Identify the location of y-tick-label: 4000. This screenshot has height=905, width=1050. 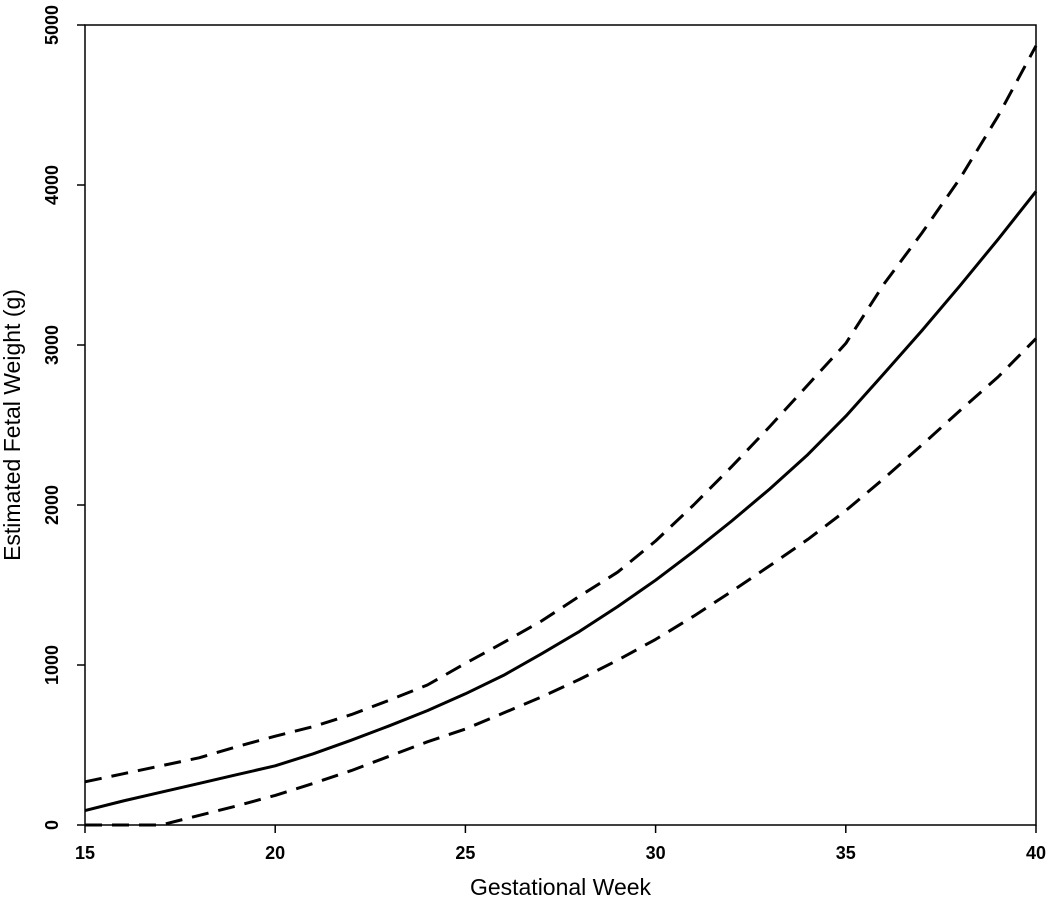
(52, 185).